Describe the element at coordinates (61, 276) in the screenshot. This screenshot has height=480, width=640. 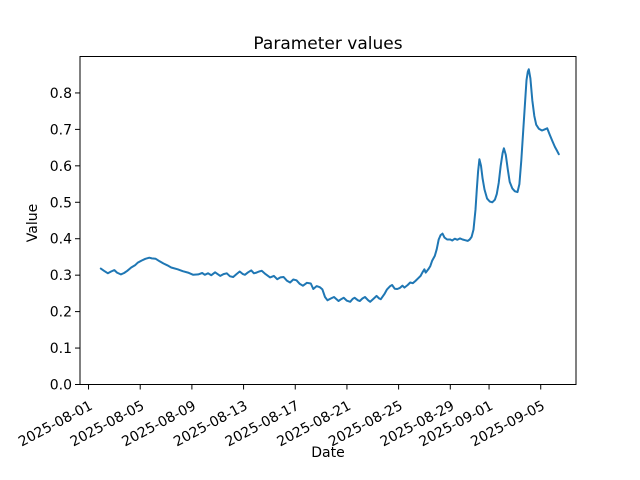
I see `y-tick-label: 0.3` at that location.